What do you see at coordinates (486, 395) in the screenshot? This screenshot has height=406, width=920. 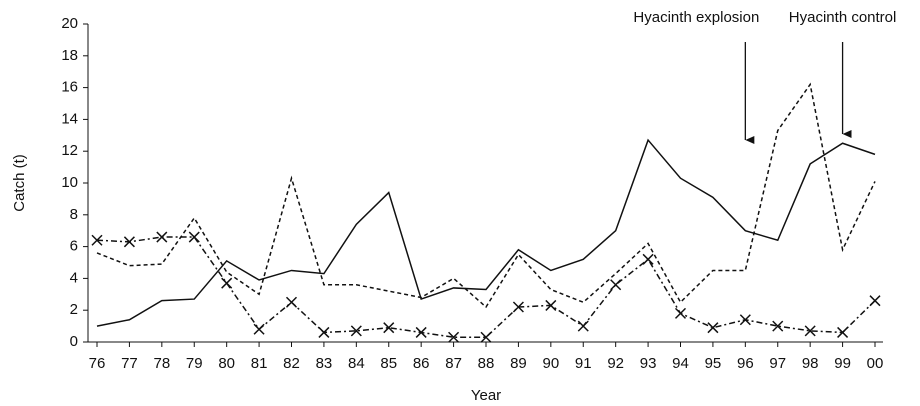 I see `x-axis-label: Year` at bounding box center [486, 395].